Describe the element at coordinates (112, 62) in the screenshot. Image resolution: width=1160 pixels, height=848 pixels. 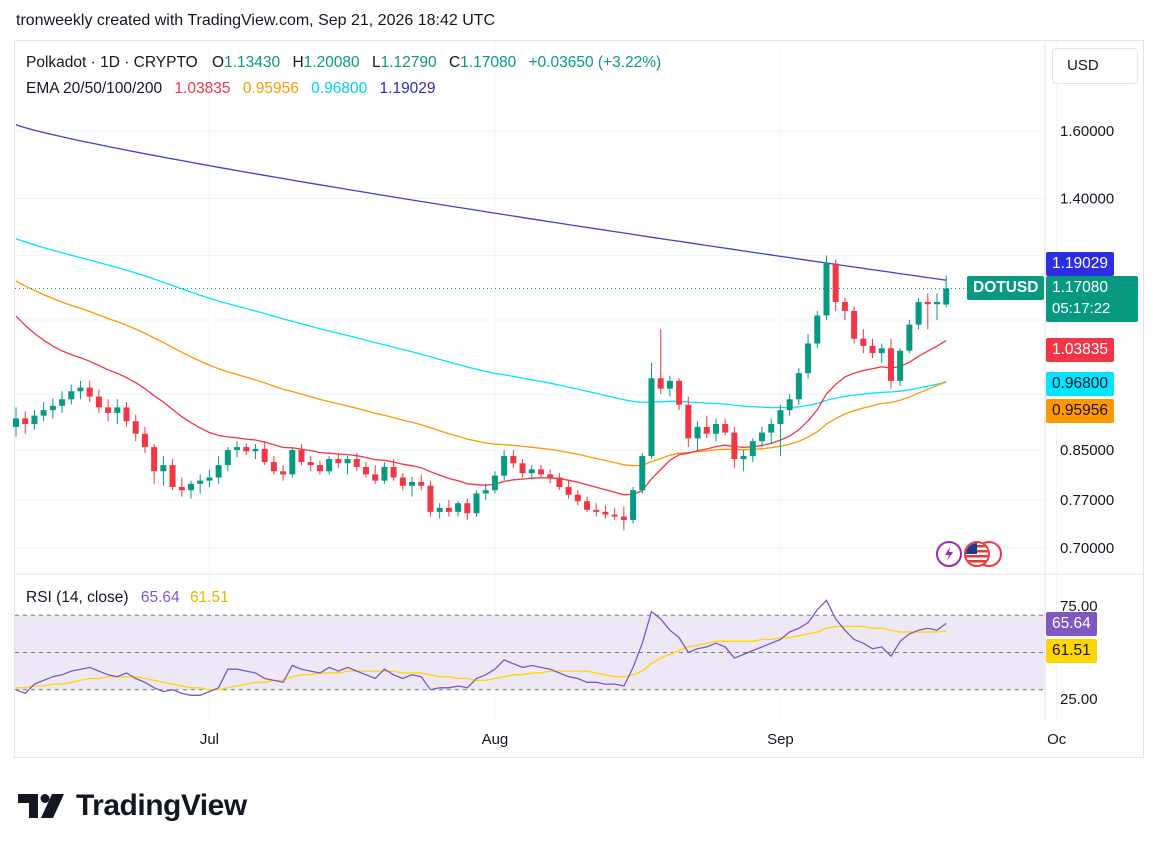
I see `symbol-title: Polkadot · 1D · CRYPTO` at that location.